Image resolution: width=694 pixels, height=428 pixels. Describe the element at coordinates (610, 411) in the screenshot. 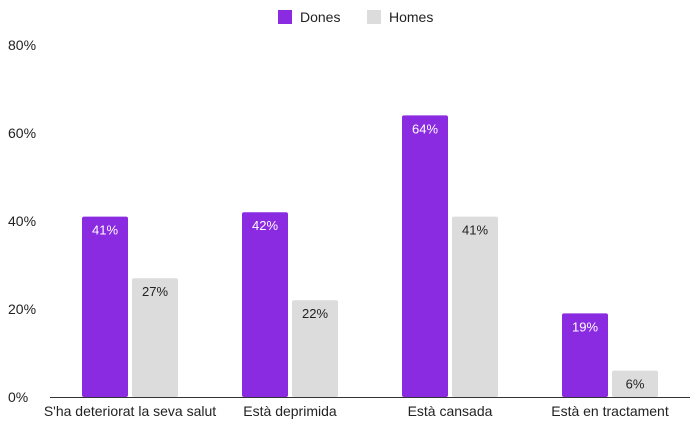

I see `x-tick-label: Està en tractament` at that location.